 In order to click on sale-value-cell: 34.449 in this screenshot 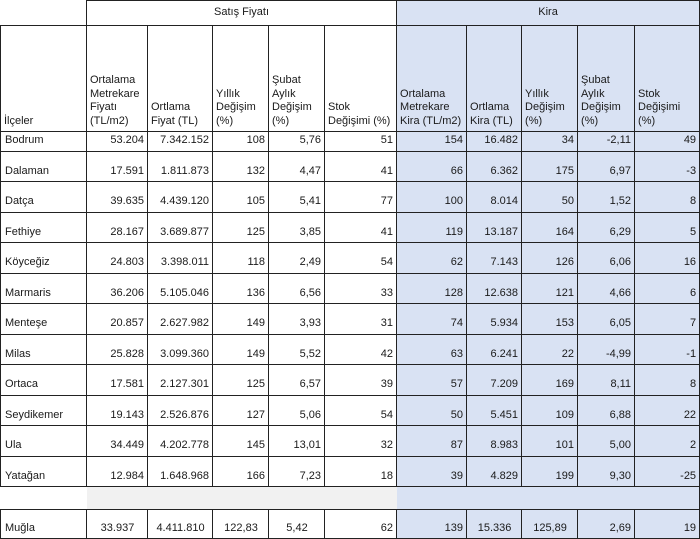, I will do `click(117, 441)`.